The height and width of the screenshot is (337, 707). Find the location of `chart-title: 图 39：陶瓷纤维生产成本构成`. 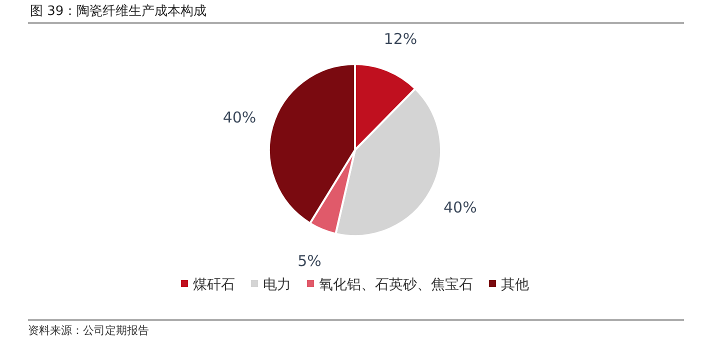

chart-title: 图 39：陶瓷纤维生产成本构成 is located at coordinates (118, 11).